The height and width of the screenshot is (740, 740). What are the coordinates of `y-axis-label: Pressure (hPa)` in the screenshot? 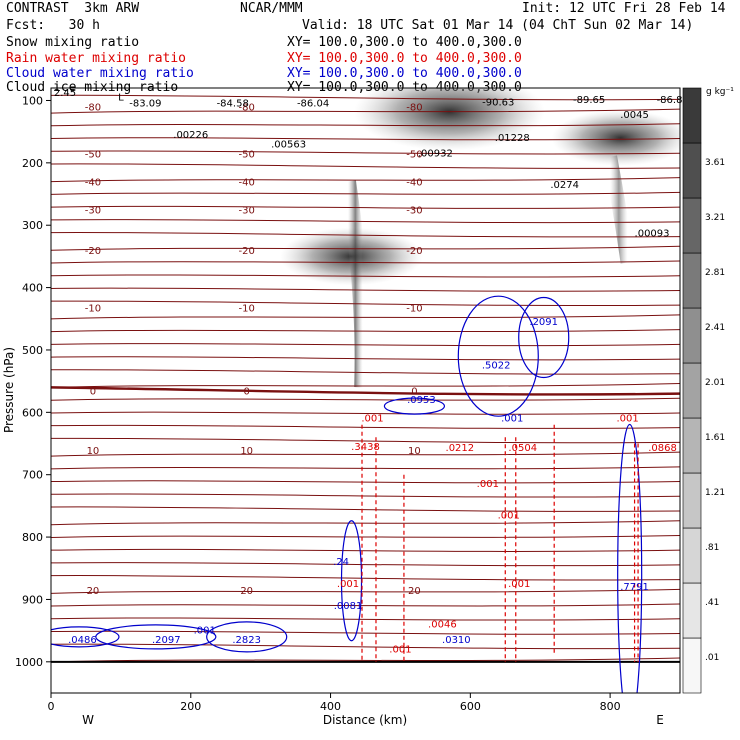 It's located at (9, 390).